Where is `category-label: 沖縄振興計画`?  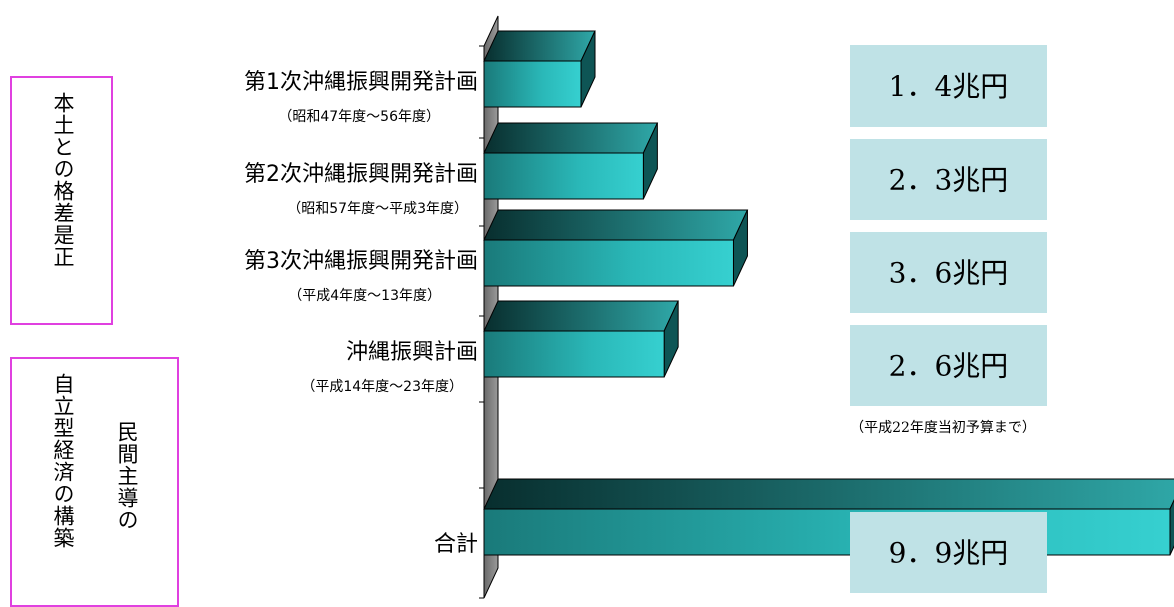
category-label: 沖縄振興計画 is located at coordinates (412, 352).